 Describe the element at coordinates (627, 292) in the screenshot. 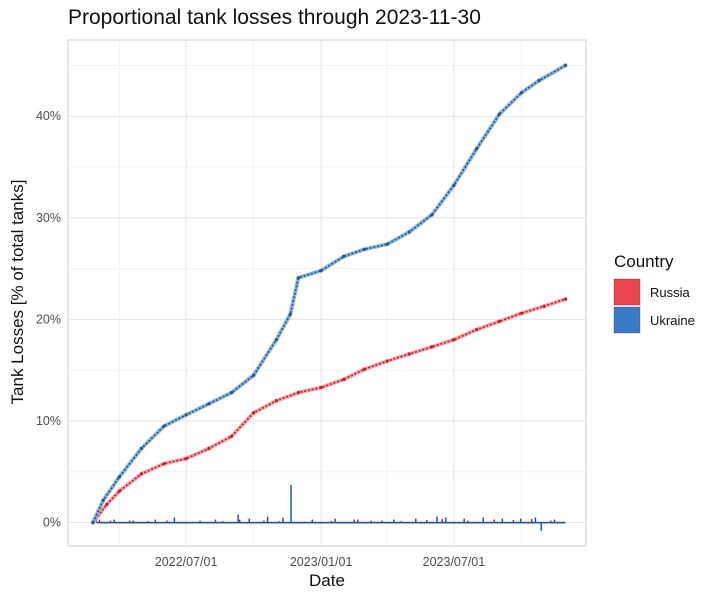

I see `legend-key-russia` at that location.